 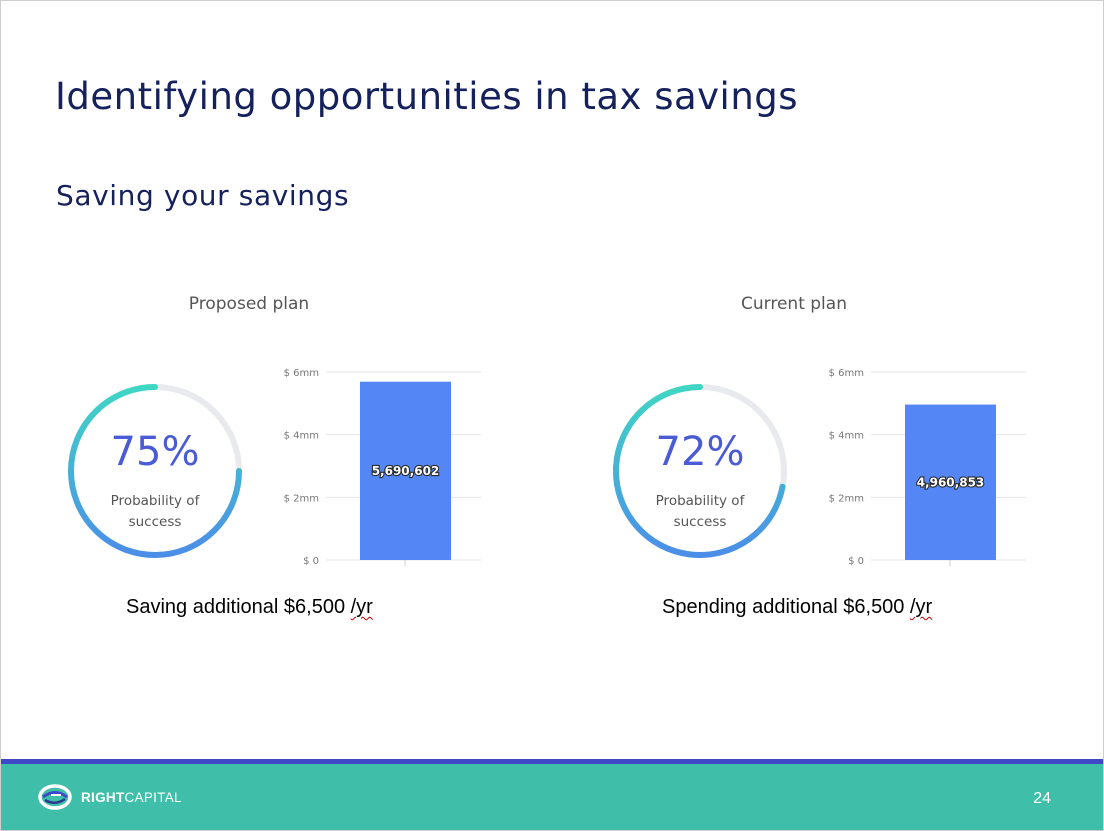 I want to click on current-plan-caption: Spending additional $6,500 /yr, so click(x=797, y=607).